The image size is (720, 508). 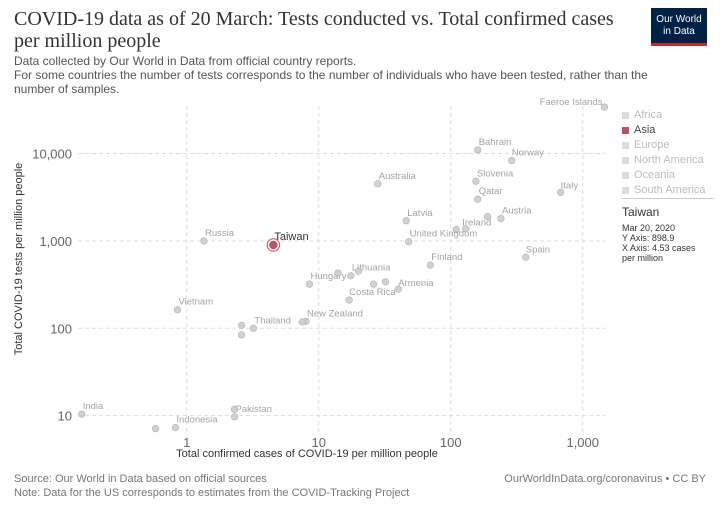 I want to click on x-tick-label: 1,000, so click(x=582, y=442).